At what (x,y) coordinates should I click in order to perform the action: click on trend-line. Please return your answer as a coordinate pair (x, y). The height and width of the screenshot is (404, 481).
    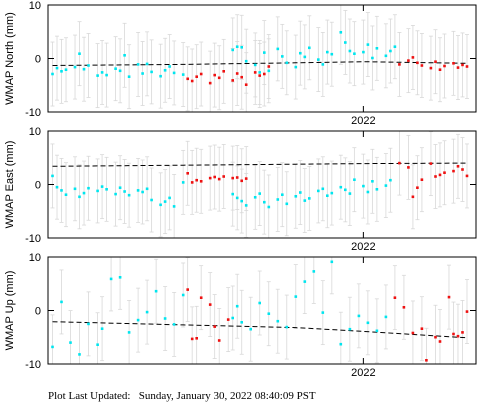
    Looking at the image, I should click on (260, 63).